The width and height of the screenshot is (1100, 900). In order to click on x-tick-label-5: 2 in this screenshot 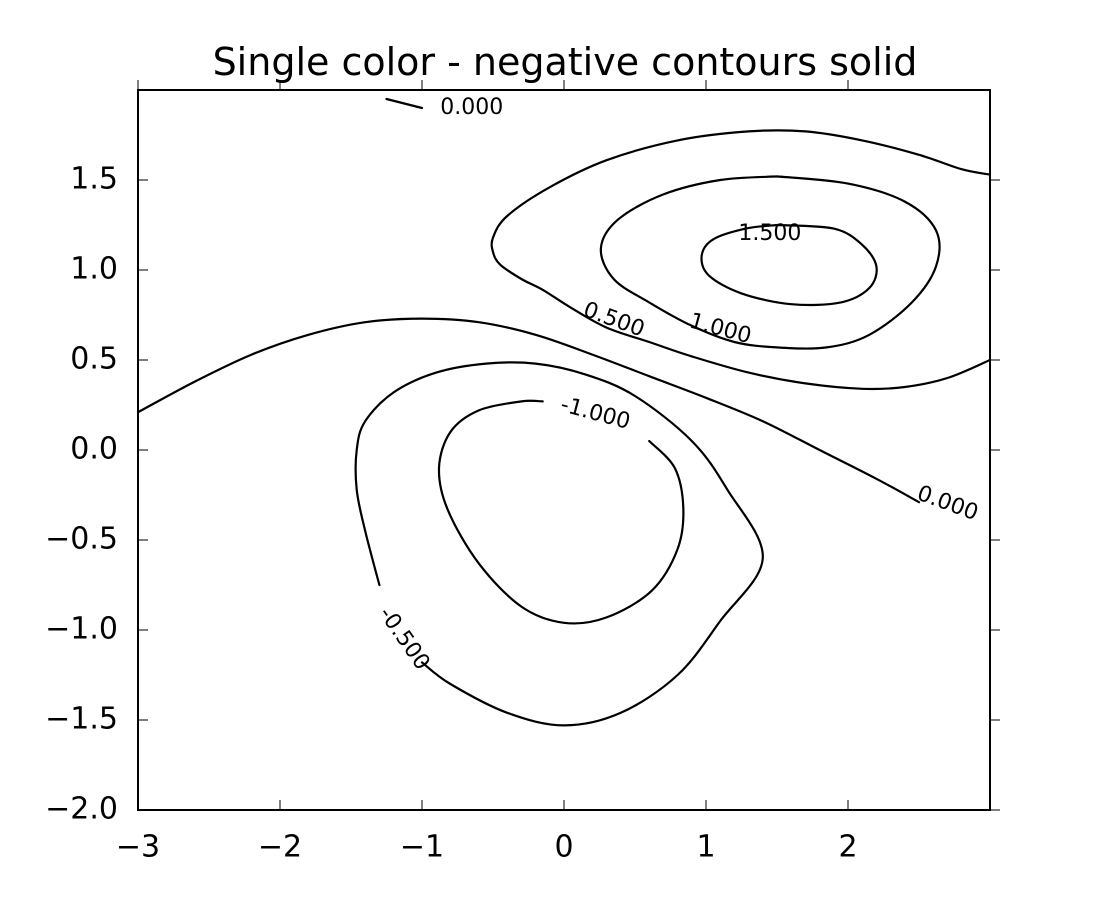, I will do `click(847, 847)`.